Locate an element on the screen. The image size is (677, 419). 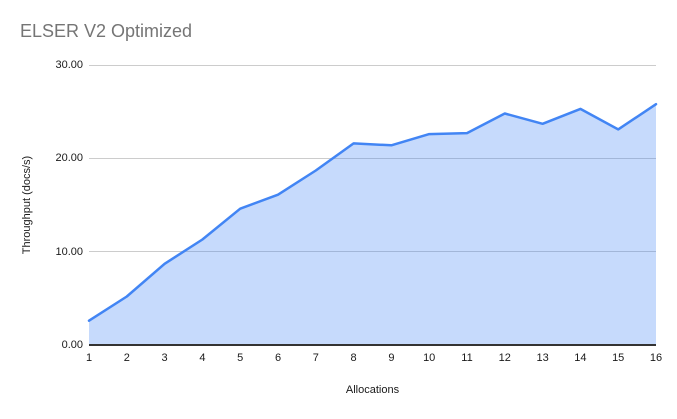
y-tick-label: 30.00 is located at coordinates (69, 65).